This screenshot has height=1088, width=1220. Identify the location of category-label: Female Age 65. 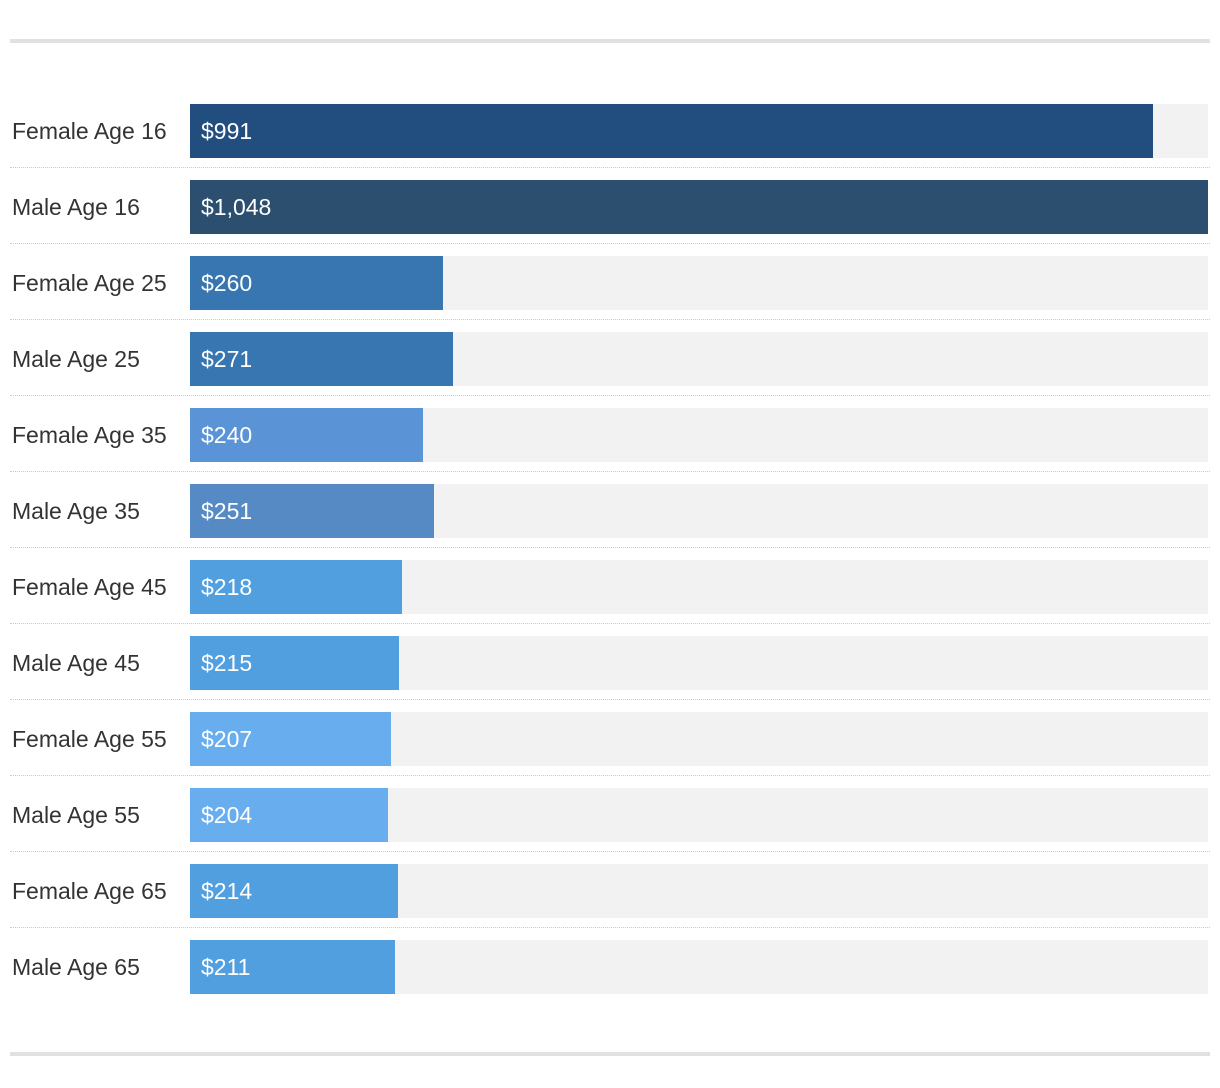
(89, 891).